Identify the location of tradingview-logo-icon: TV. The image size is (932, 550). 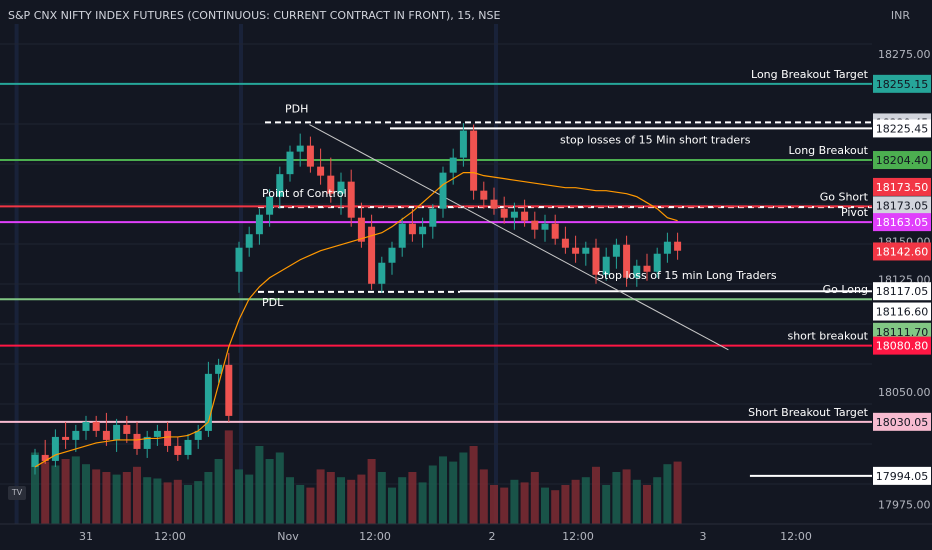
(17, 493).